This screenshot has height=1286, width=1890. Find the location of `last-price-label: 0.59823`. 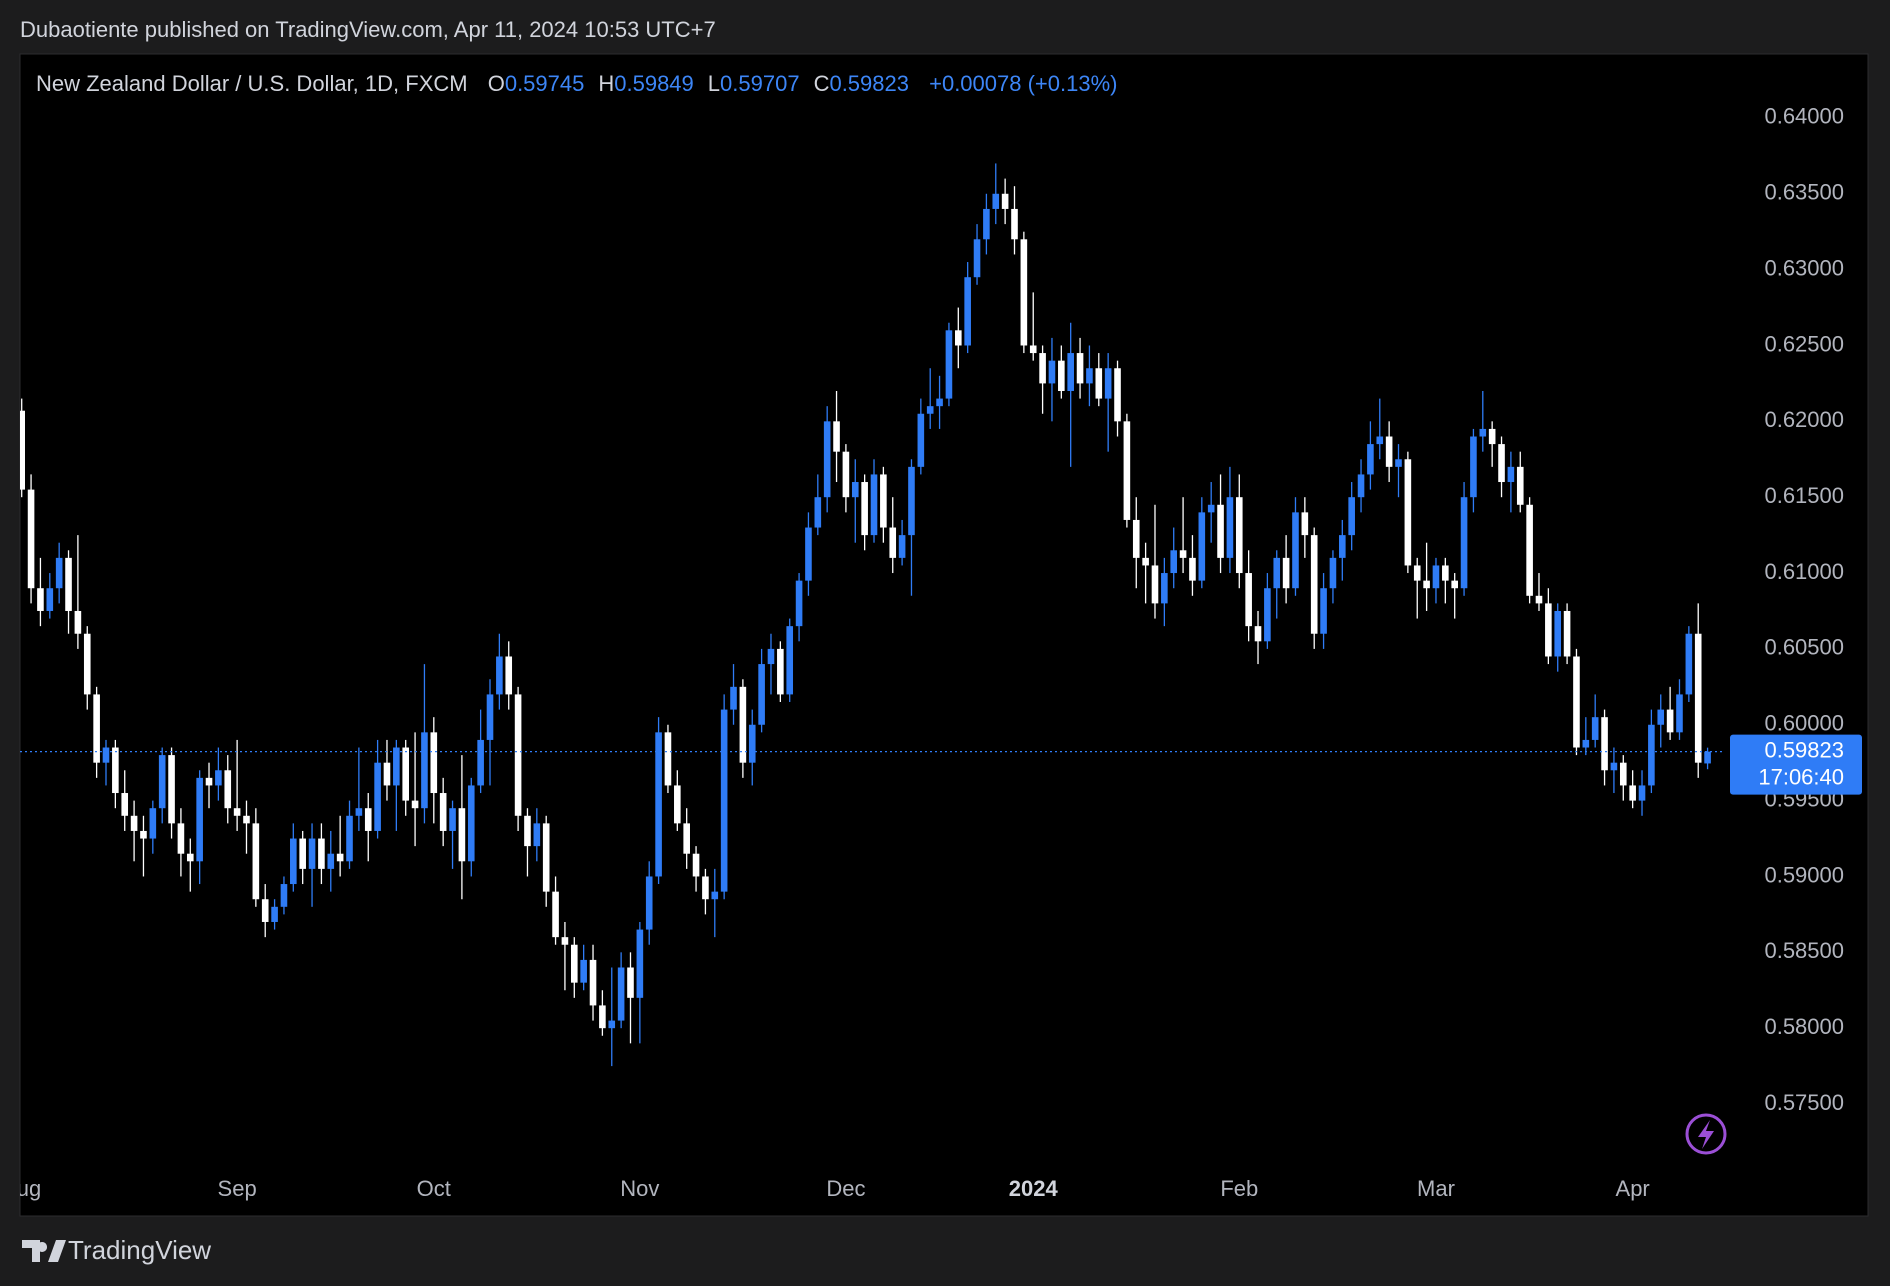

last-price-label: 0.59823 is located at coordinates (1804, 749).